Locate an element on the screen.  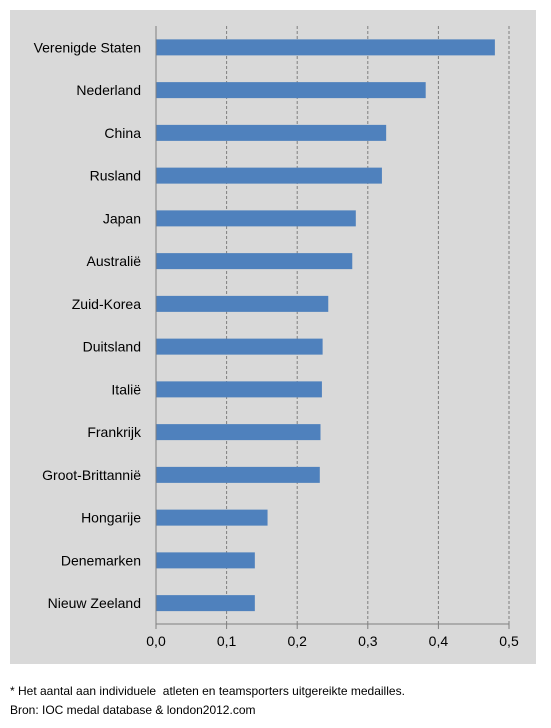
category-label: Frankrijk is located at coordinates (114, 432).